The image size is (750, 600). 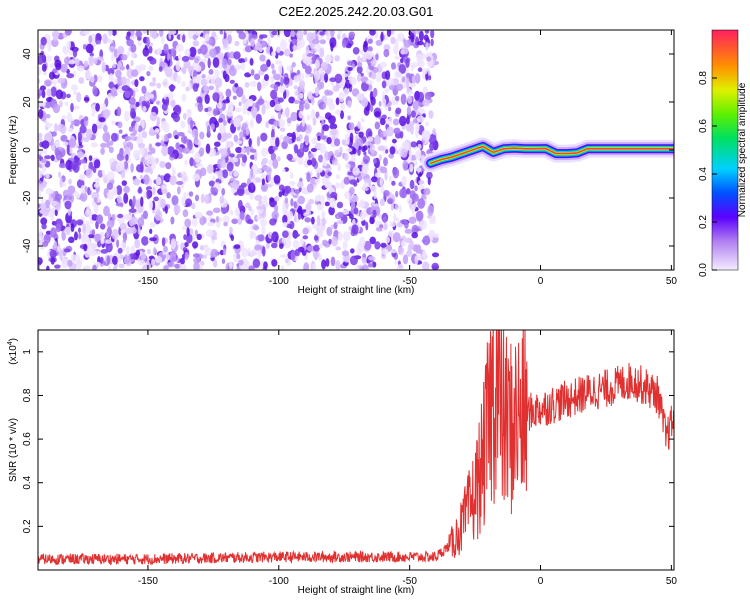 What do you see at coordinates (356, 11) in the screenshot?
I see `chart-title: C2E2.2025.242.20.03.G01` at bounding box center [356, 11].